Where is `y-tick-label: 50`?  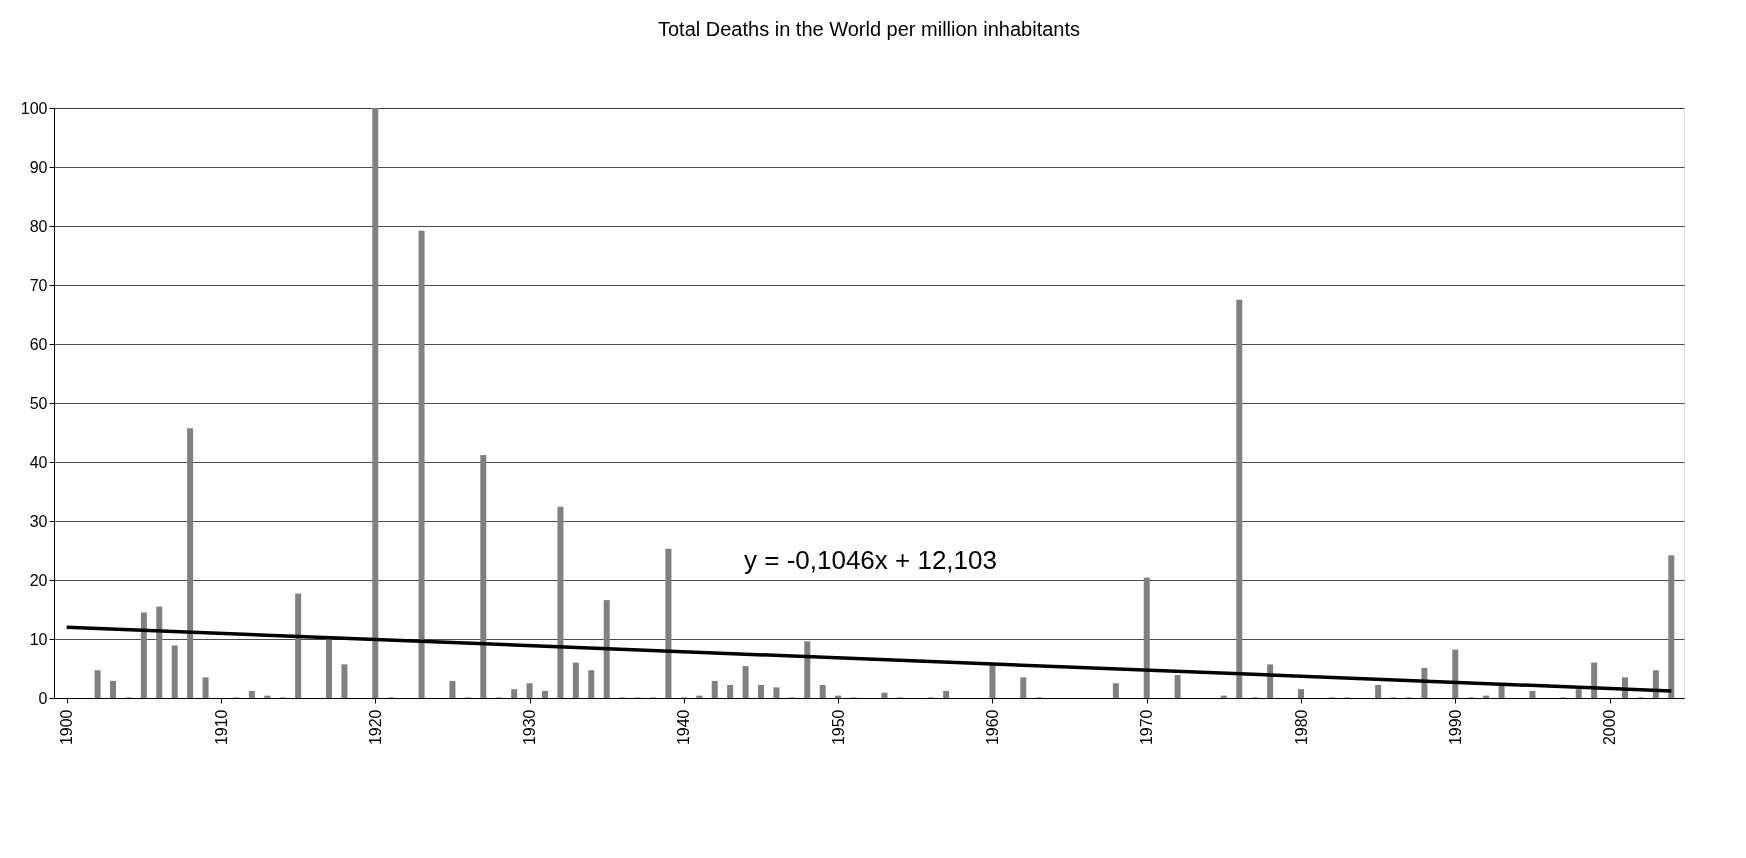 y-tick-label: 50 is located at coordinates (38, 403).